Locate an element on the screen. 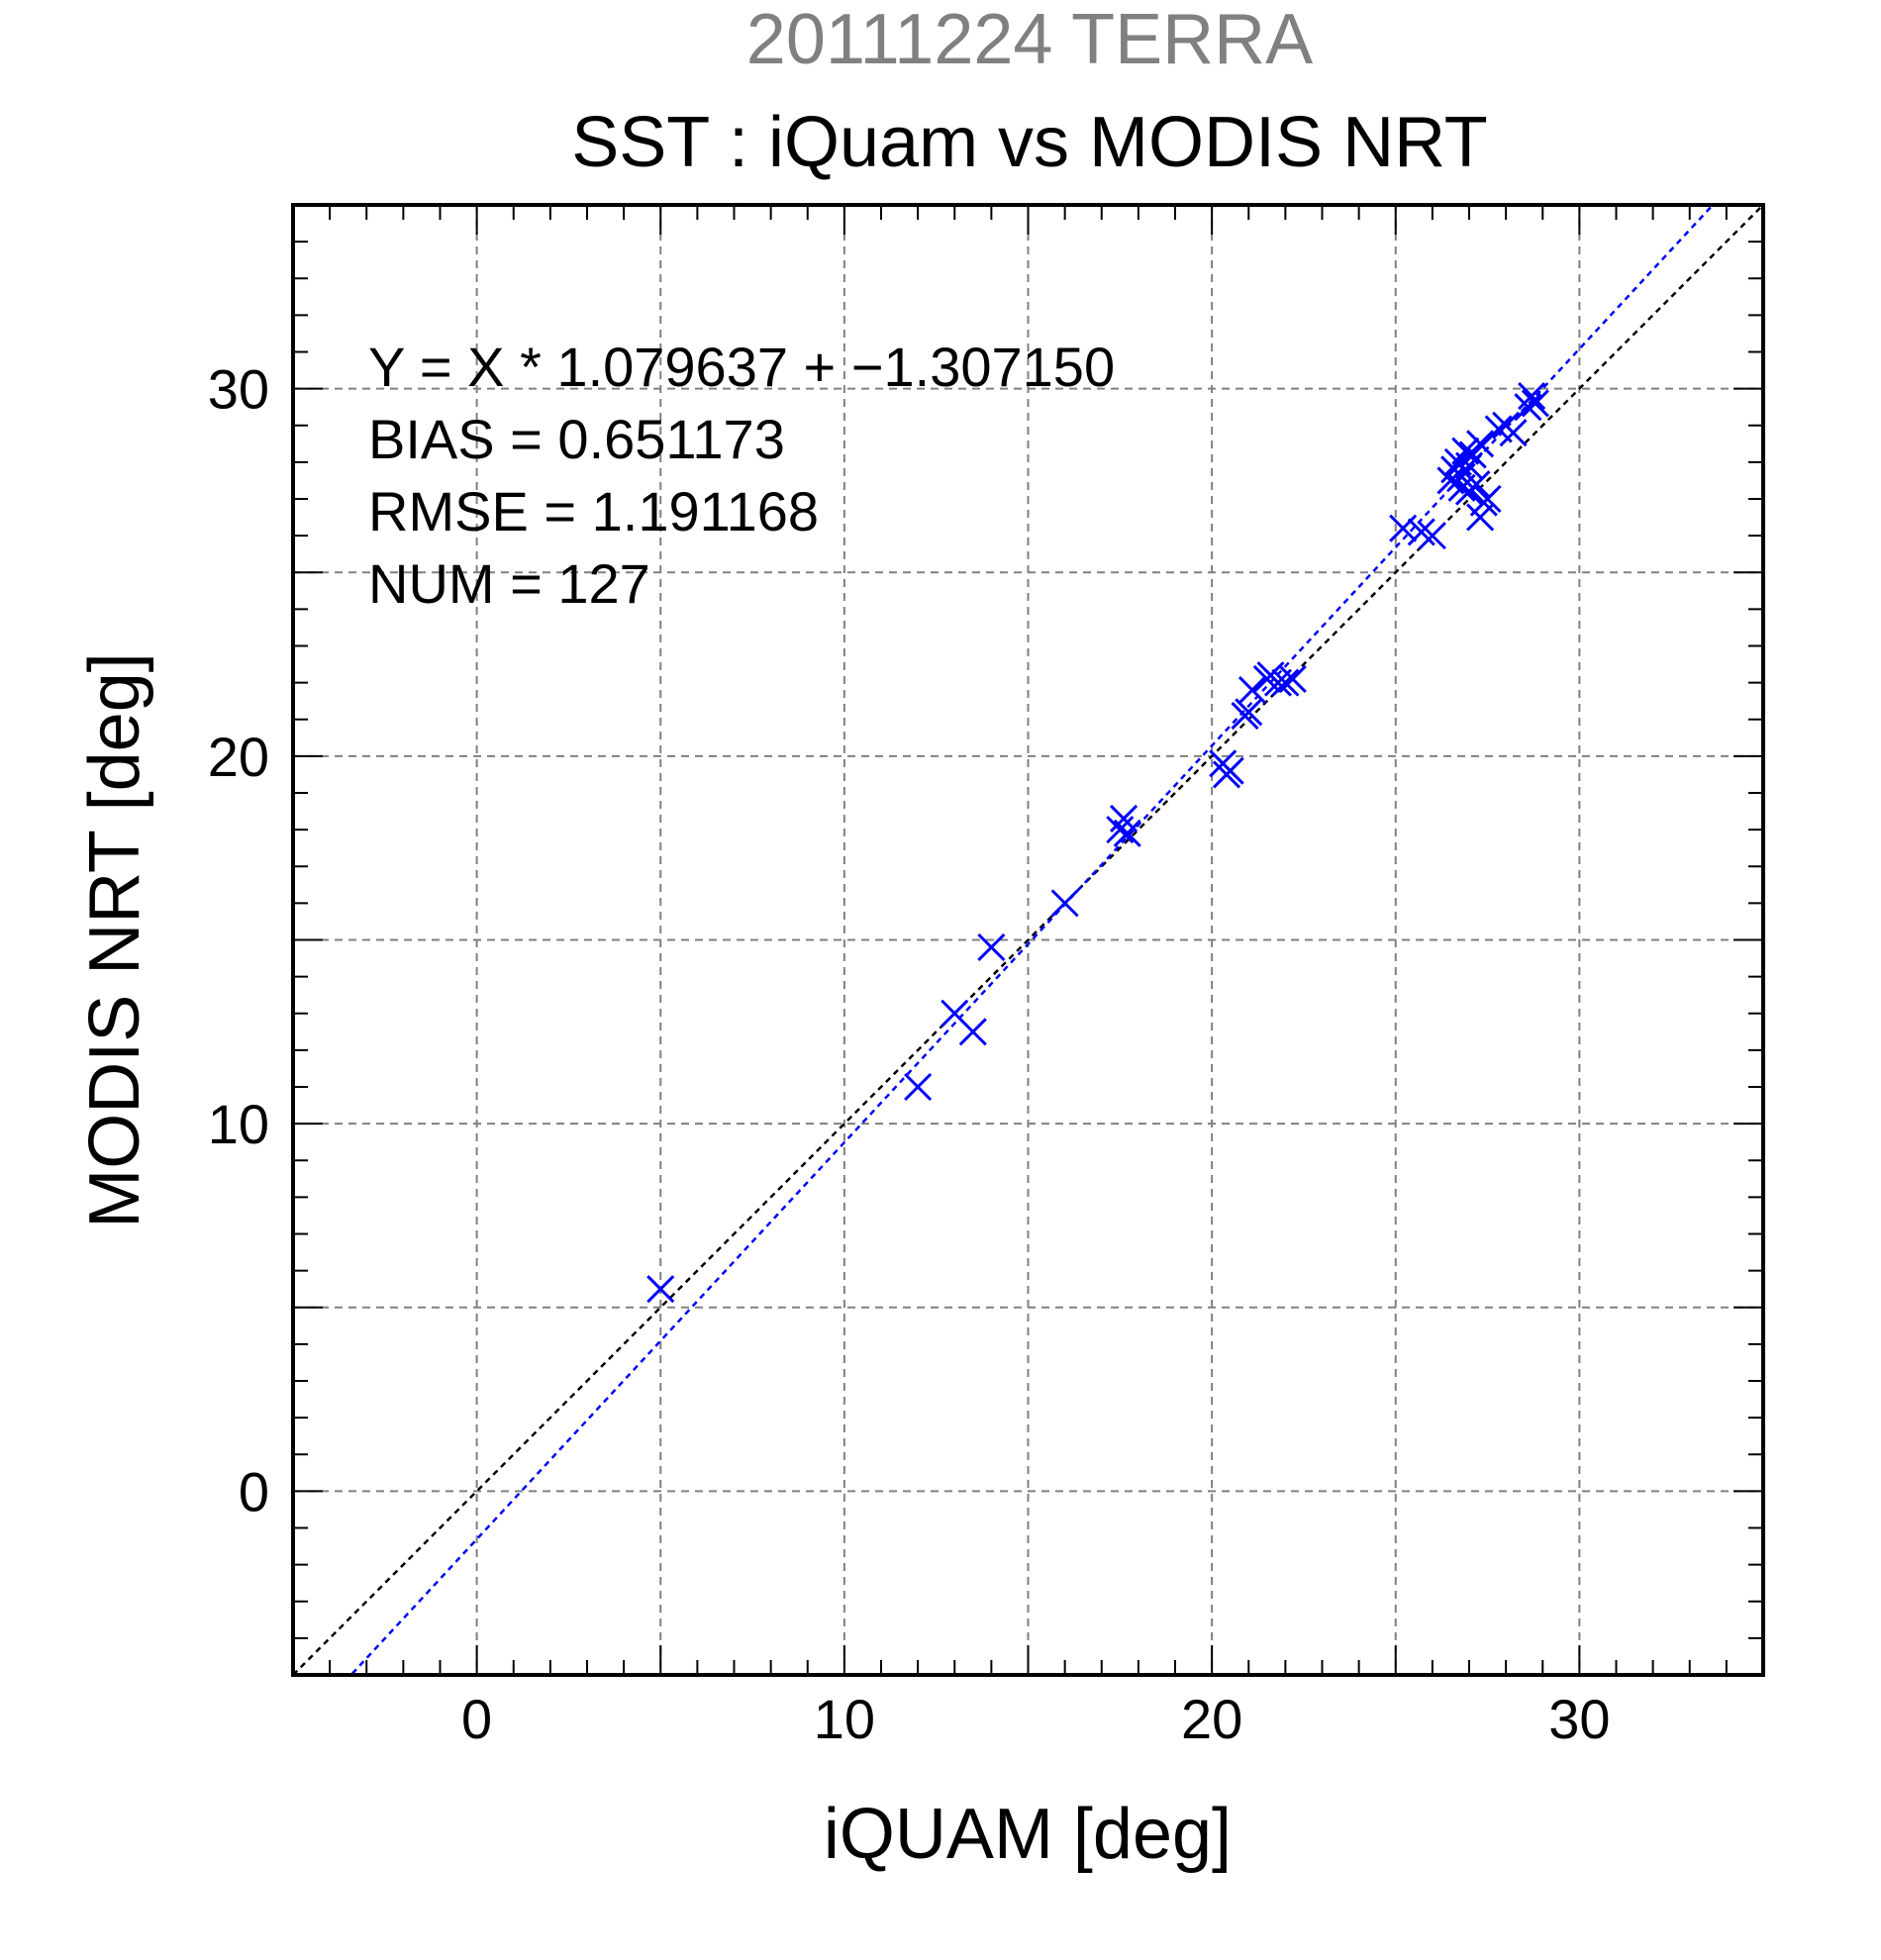  y-tick-labels: 0 10 20 30 is located at coordinates (239, 940).